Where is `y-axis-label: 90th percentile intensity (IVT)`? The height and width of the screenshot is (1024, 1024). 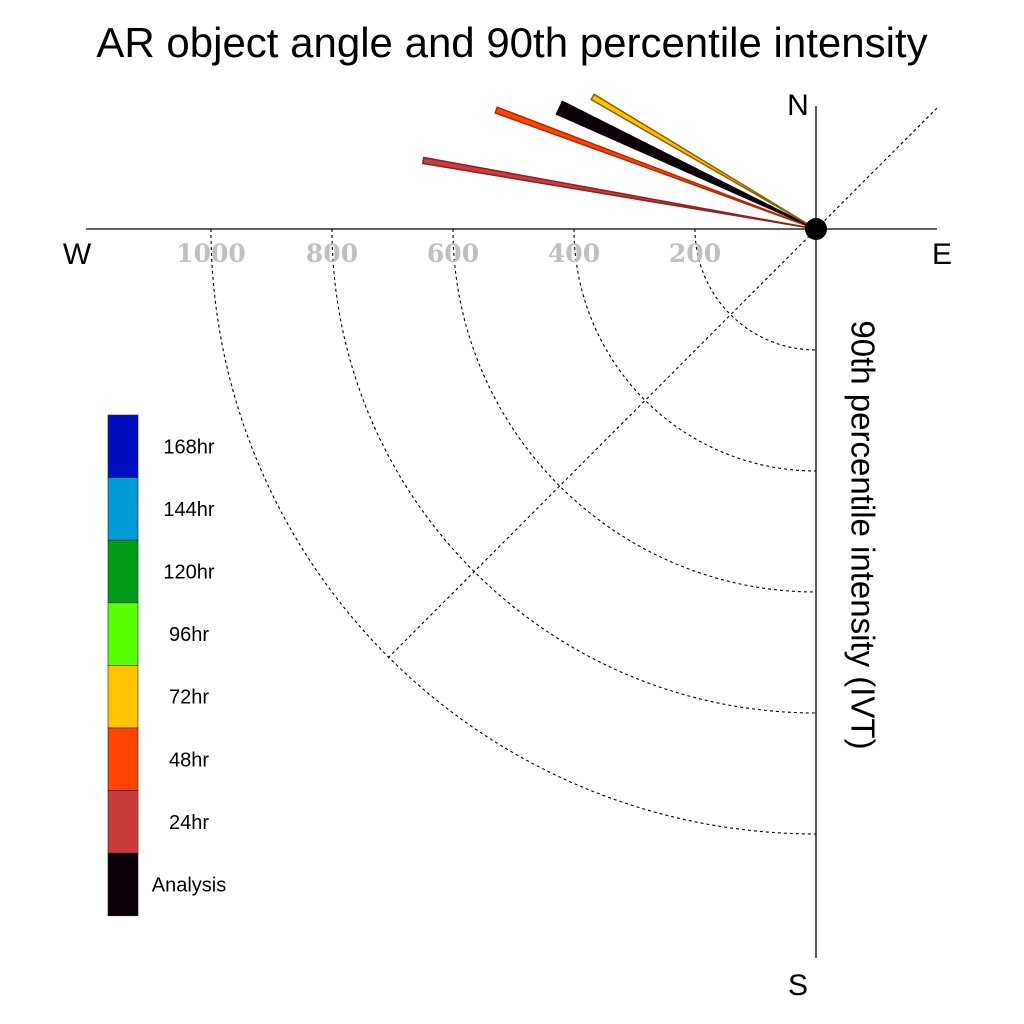 y-axis-label: 90th percentile intensity (IVT) is located at coordinates (862, 534).